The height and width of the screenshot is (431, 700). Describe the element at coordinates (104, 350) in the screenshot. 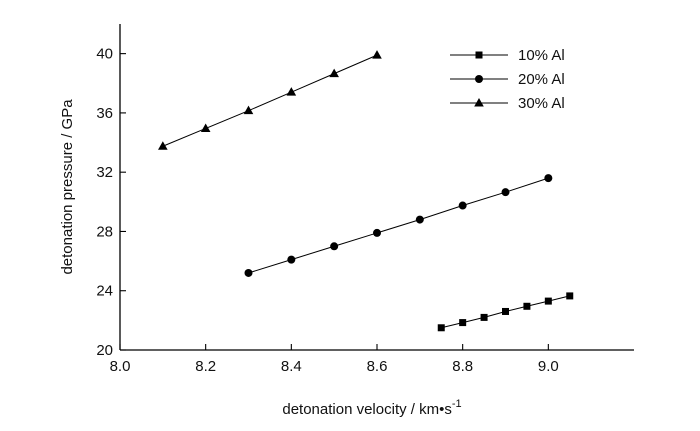

I see `y-tick-label: 20` at that location.